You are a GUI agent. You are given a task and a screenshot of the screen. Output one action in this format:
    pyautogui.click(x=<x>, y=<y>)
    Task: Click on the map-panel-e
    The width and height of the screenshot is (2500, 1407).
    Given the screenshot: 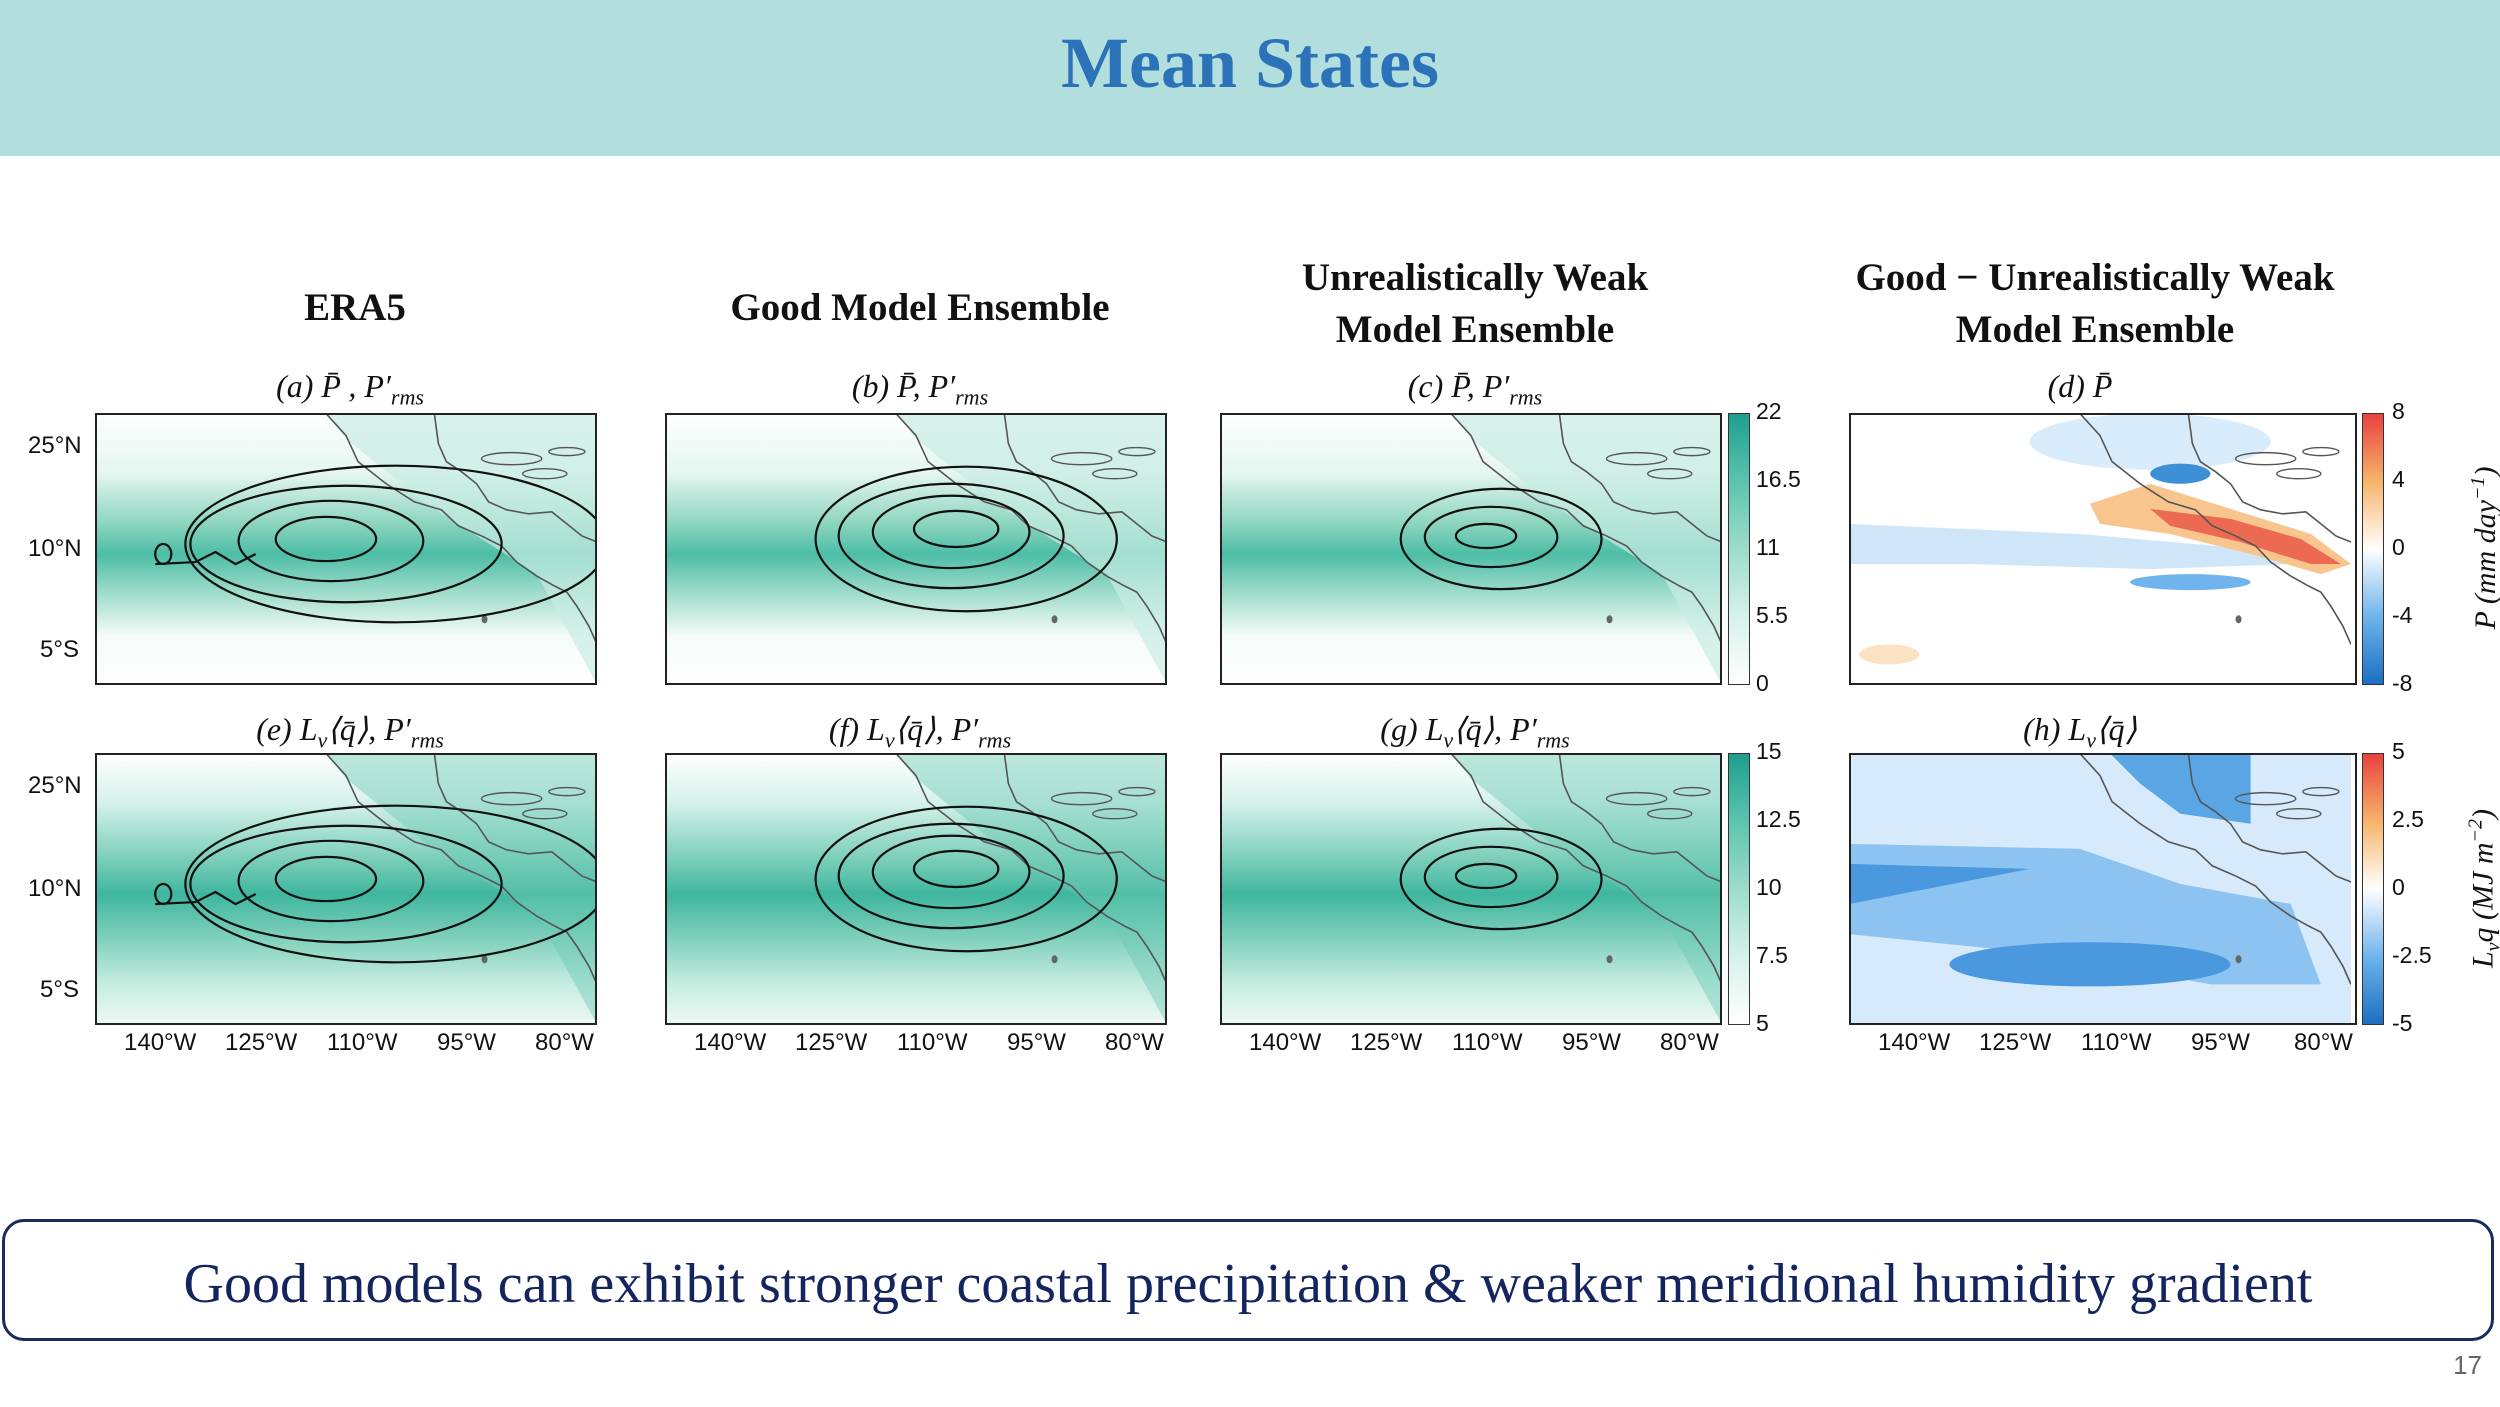 What is the action you would take?
    pyautogui.click(x=346, y=889)
    